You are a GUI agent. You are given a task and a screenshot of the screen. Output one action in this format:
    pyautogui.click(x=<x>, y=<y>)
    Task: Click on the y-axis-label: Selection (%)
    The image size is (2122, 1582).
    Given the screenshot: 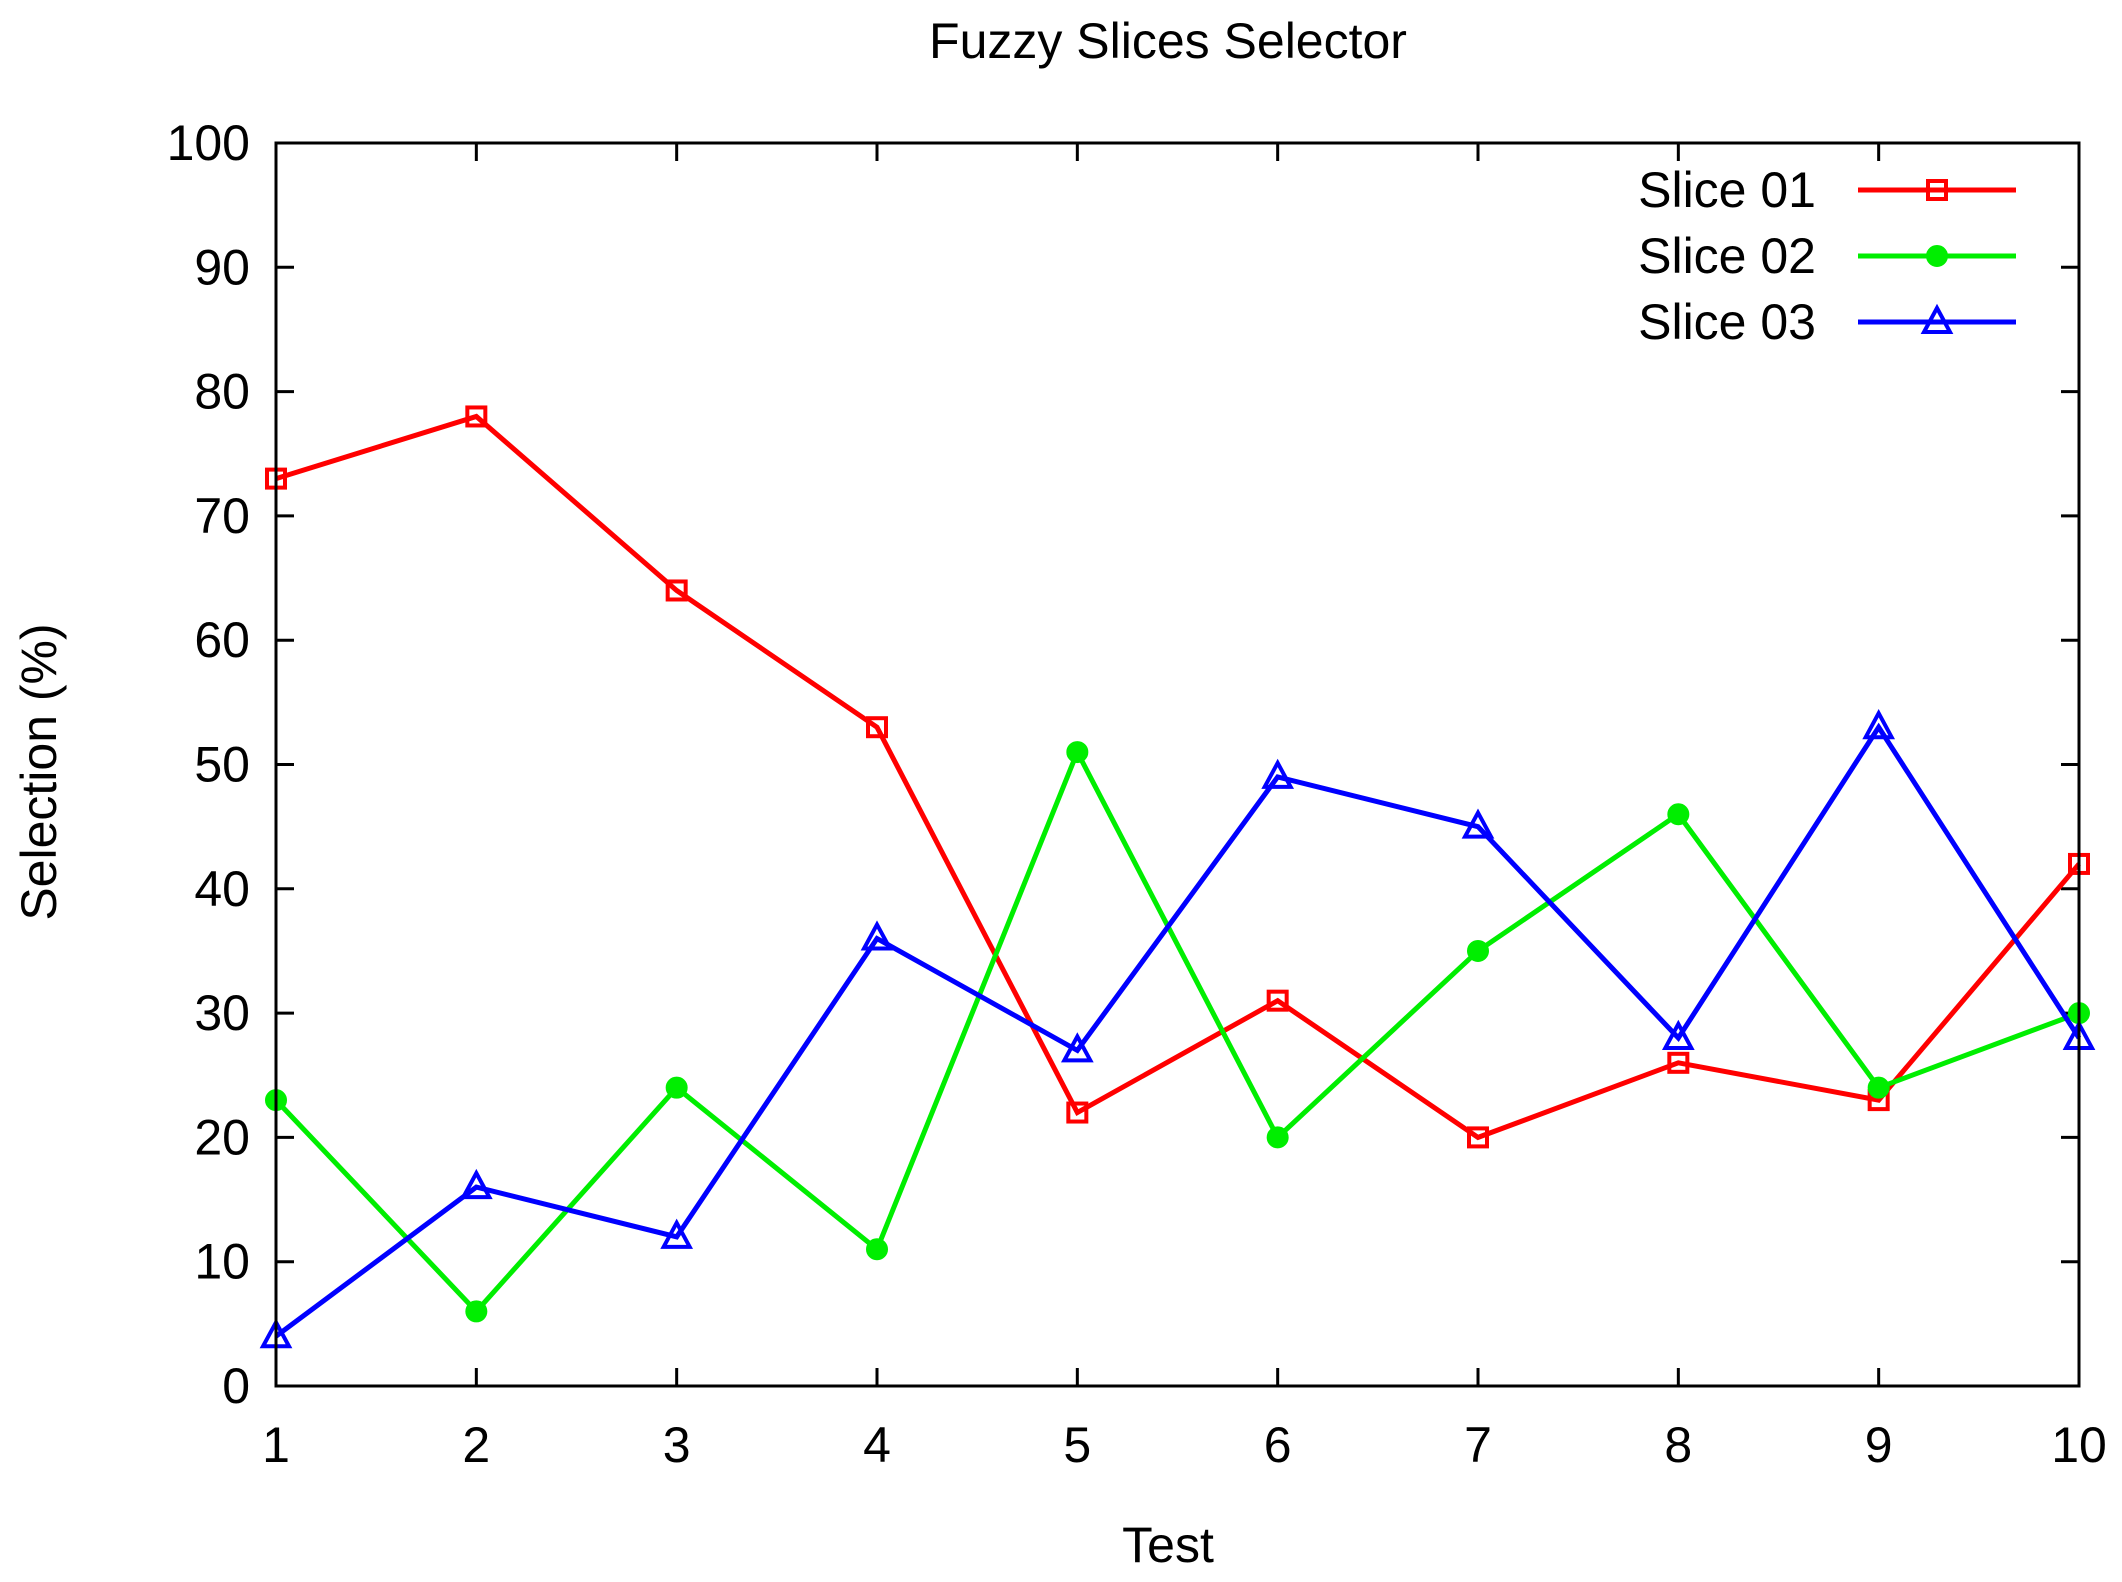 What is the action you would take?
    pyautogui.click(x=39, y=771)
    